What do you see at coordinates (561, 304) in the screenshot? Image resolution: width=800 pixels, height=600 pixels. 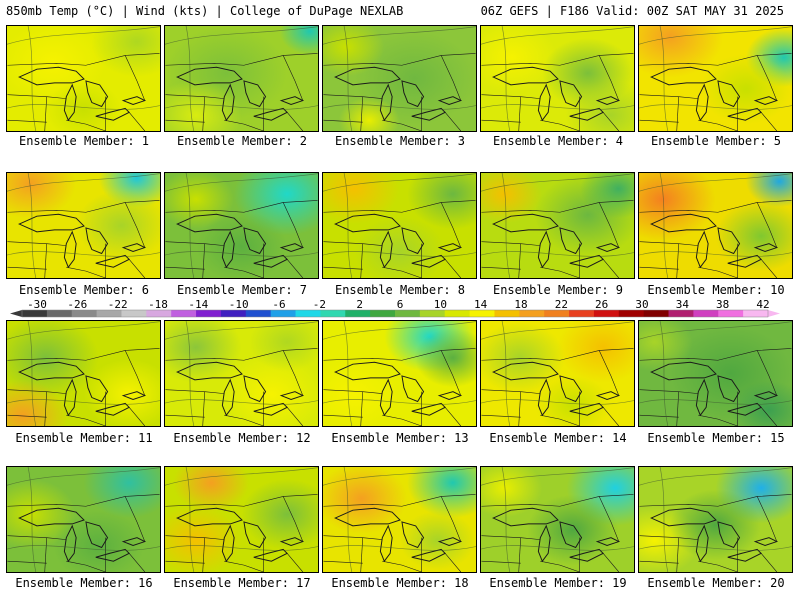 I see `colorbar-tick-label: 22` at bounding box center [561, 304].